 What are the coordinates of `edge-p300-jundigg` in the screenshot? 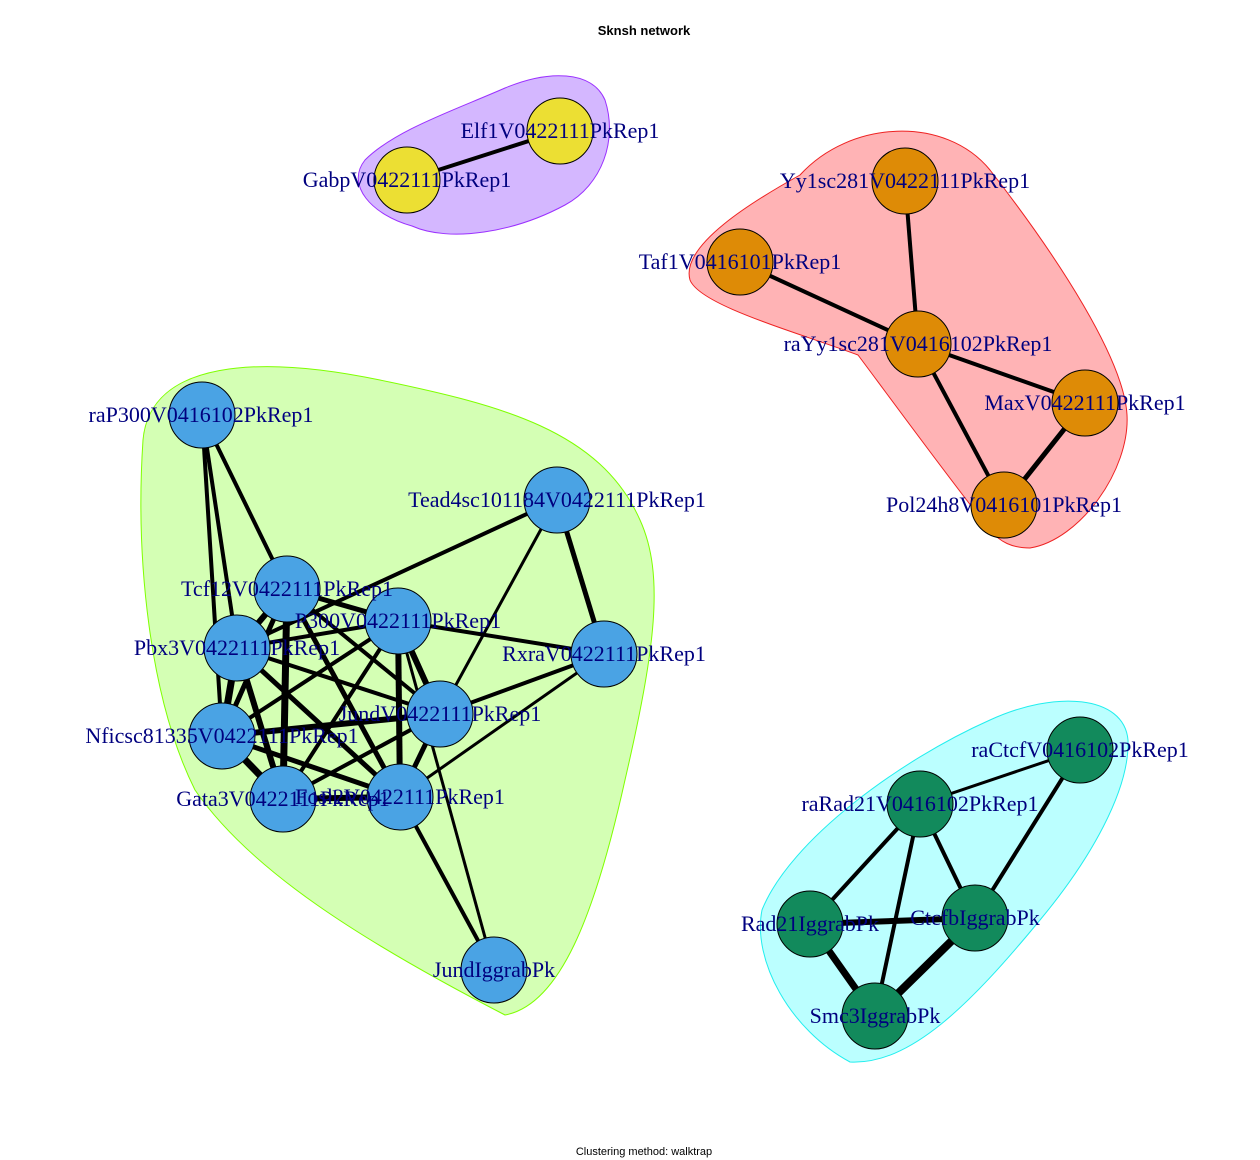 It's located at (446, 795).